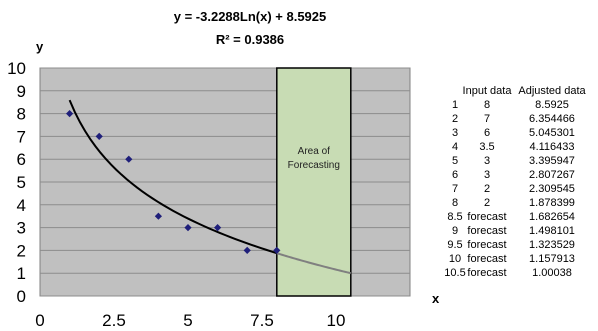 Image resolution: width=598 pixels, height=331 pixels. Describe the element at coordinates (21, 114) in the screenshot. I see `y-tick-label: 8` at that location.